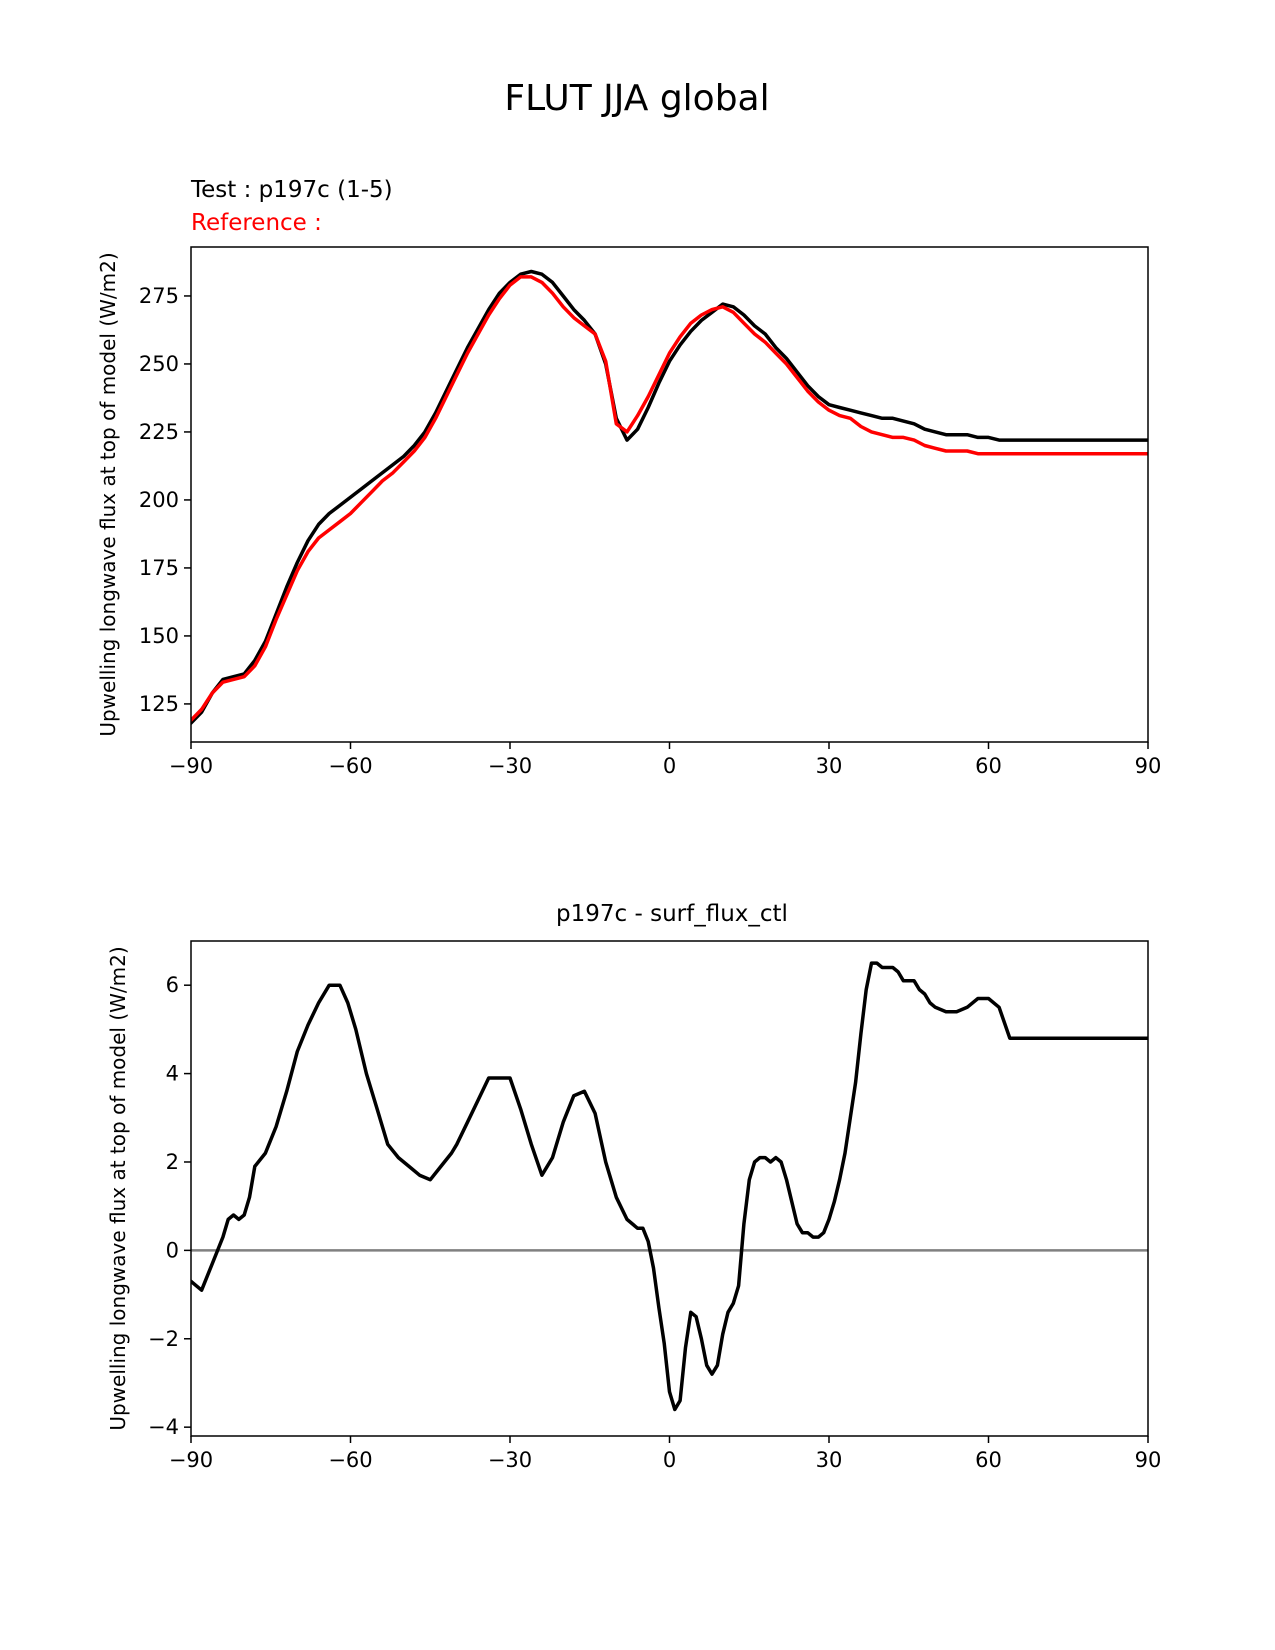  Describe the element at coordinates (829, 766) in the screenshot. I see `top-x-tick-label: 30` at that location.